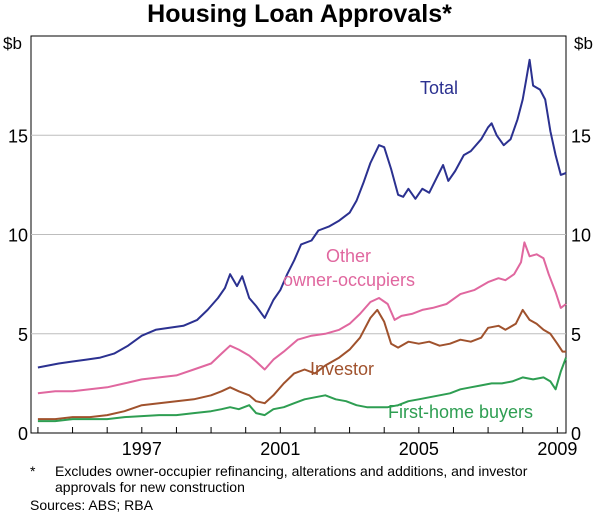  Describe the element at coordinates (23, 434) in the screenshot. I see `y-tick-left-0: 0` at that location.